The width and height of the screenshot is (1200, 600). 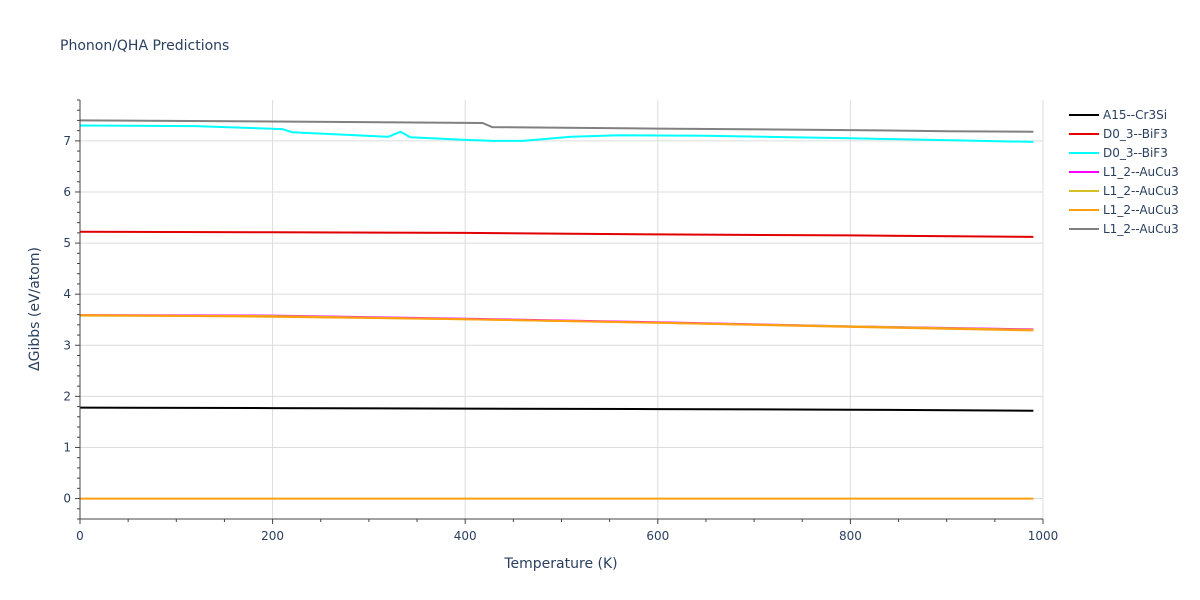 I want to click on y-tick-label: 4, so click(x=67, y=294).